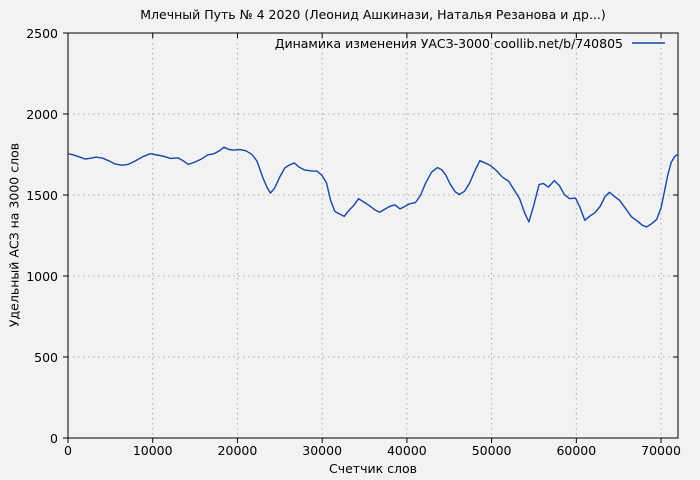  What do you see at coordinates (576, 450) in the screenshot?
I see `x-tick-label: 60000` at bounding box center [576, 450].